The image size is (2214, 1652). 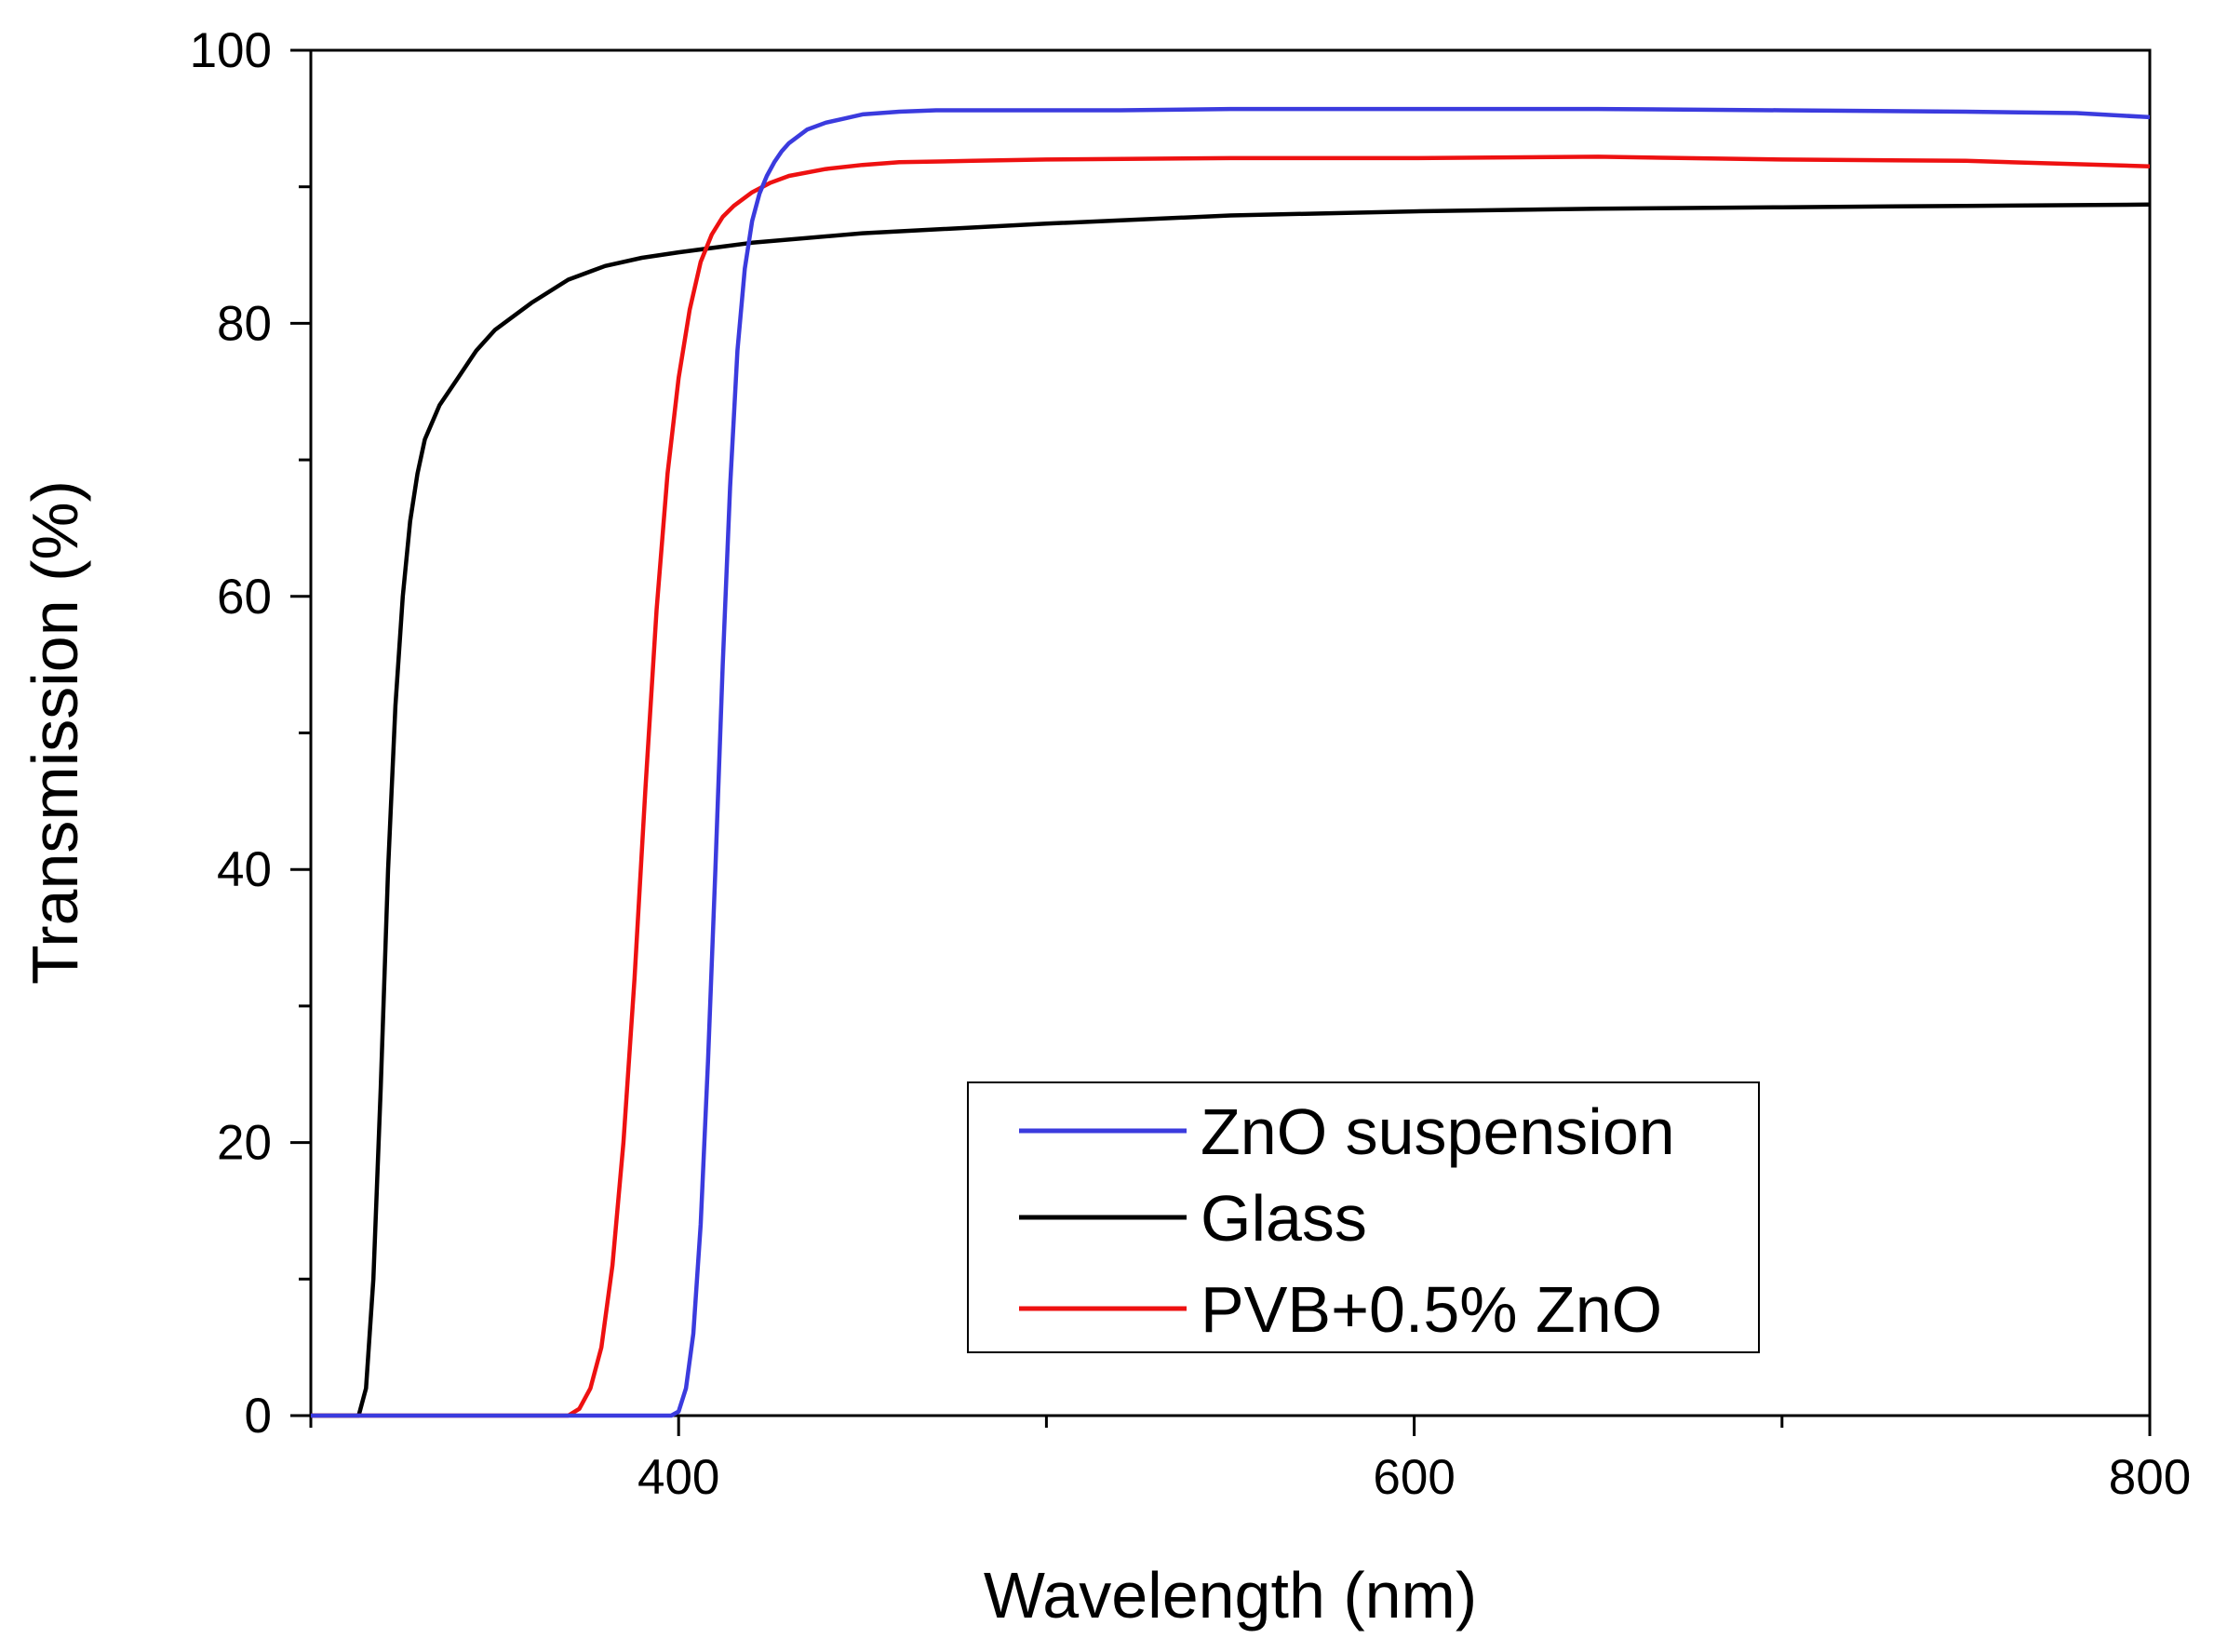 I want to click on x-axis-title: Wavelength (nm), so click(x=1230, y=1595).